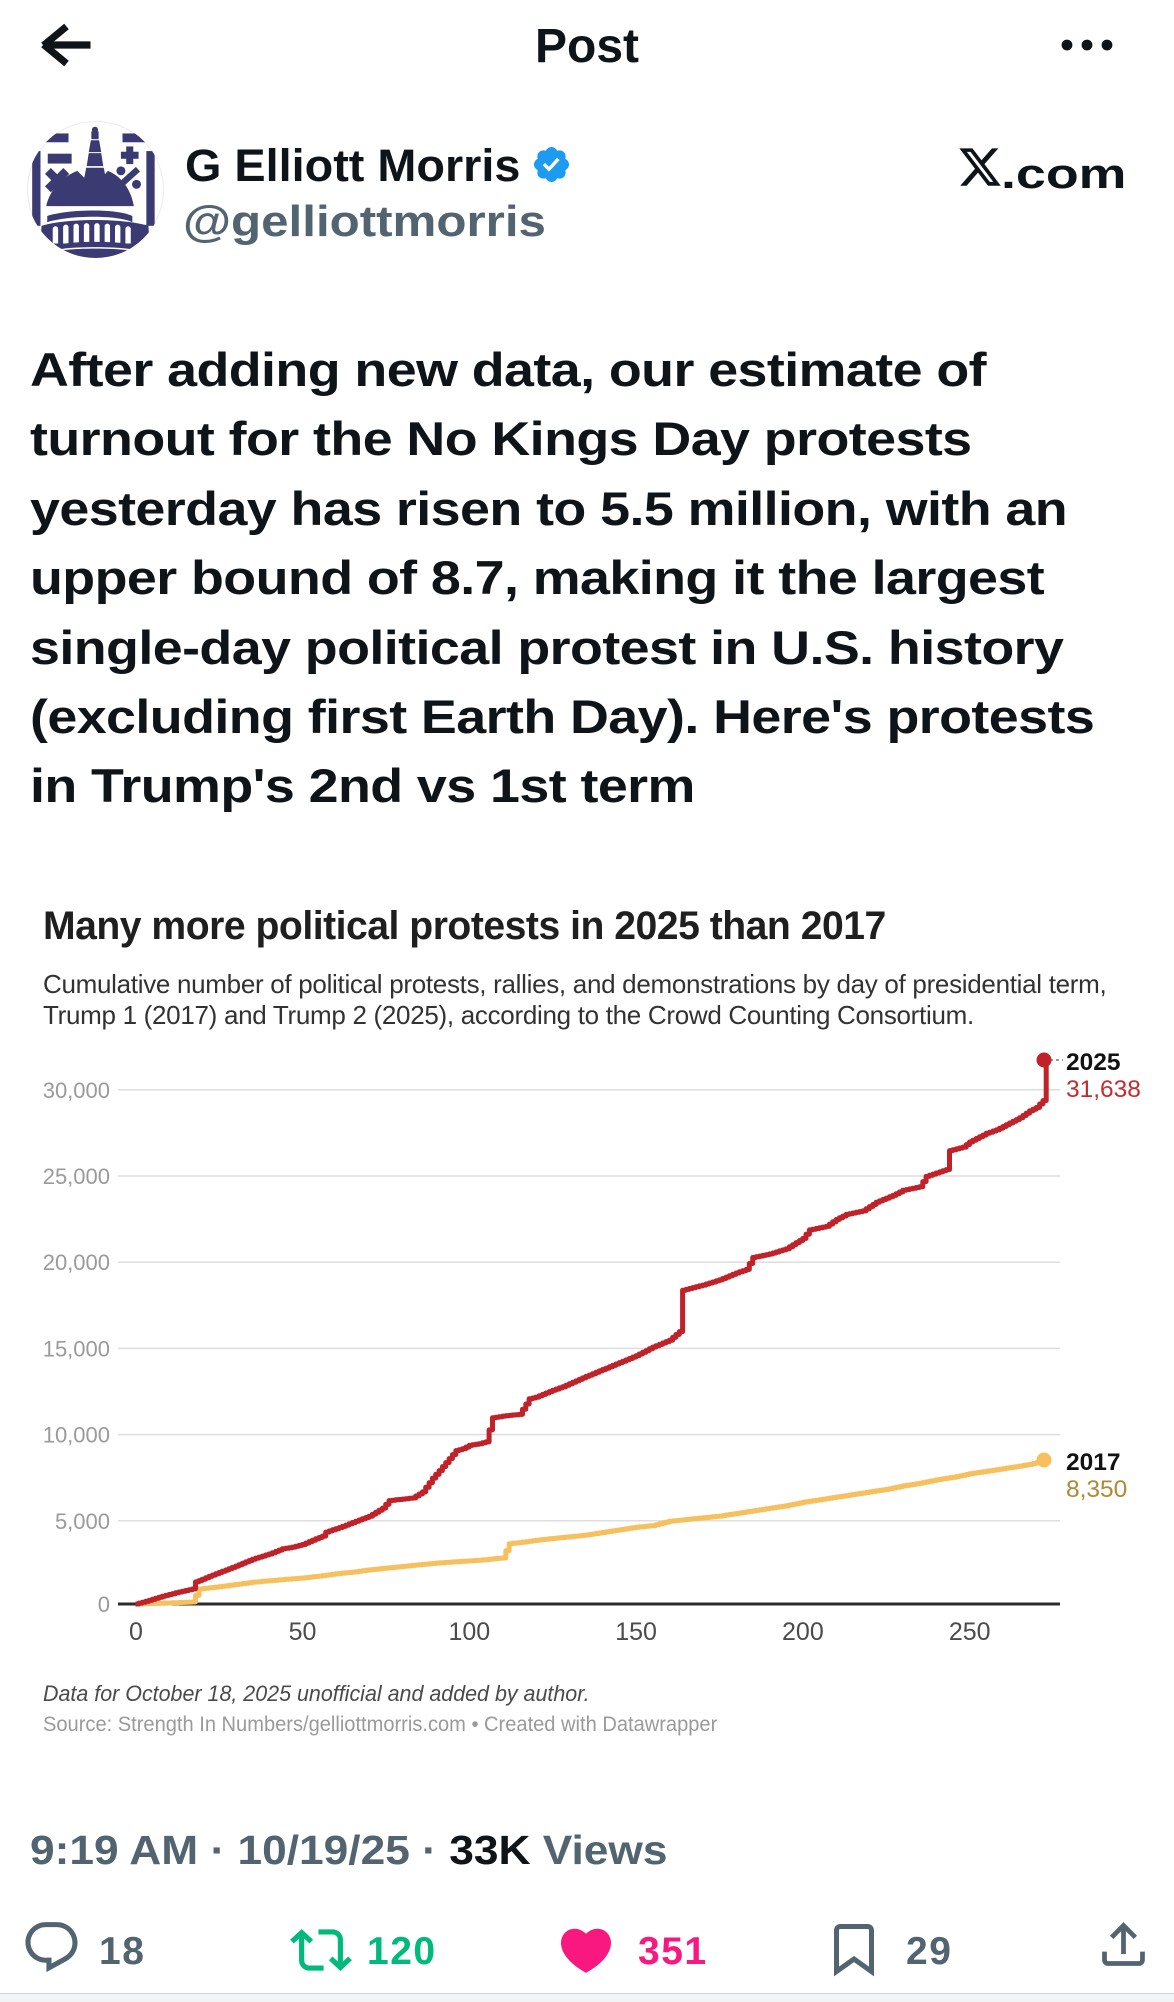 The image size is (1174, 2002). What do you see at coordinates (1093, 1062) in the screenshot?
I see `svg-text: 2025` at bounding box center [1093, 1062].